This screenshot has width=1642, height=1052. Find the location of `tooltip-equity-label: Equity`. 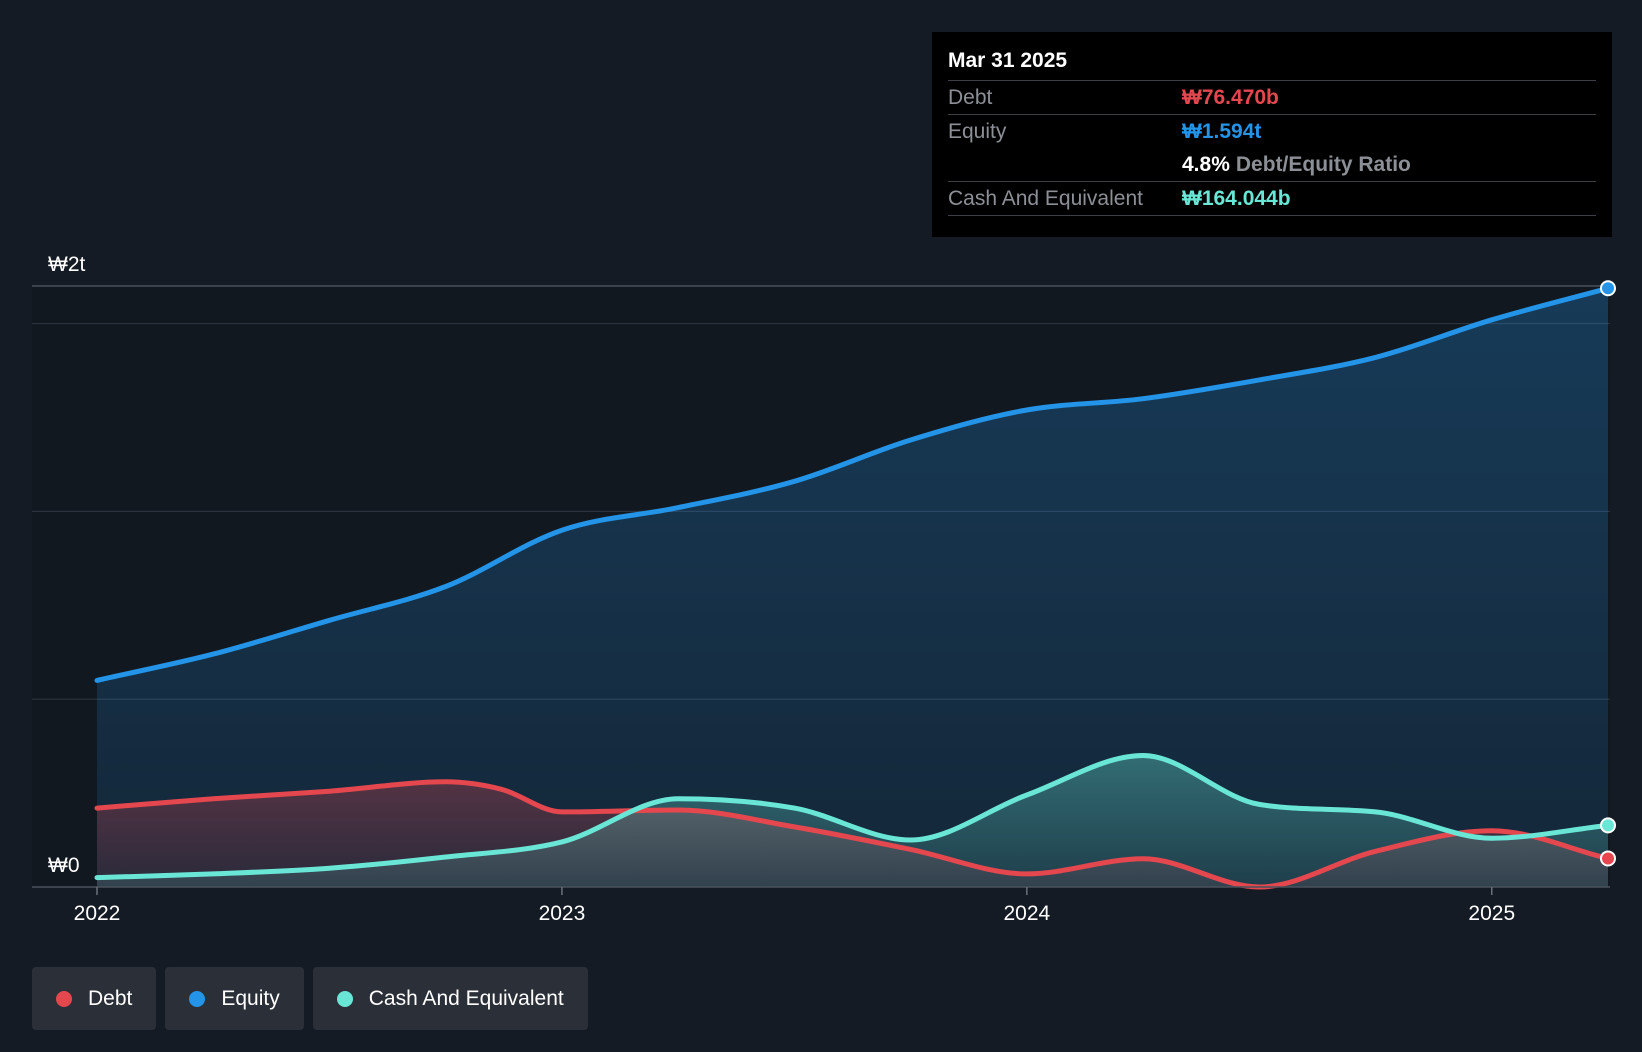

tooltip-equity-label: Equity is located at coordinates (977, 131).